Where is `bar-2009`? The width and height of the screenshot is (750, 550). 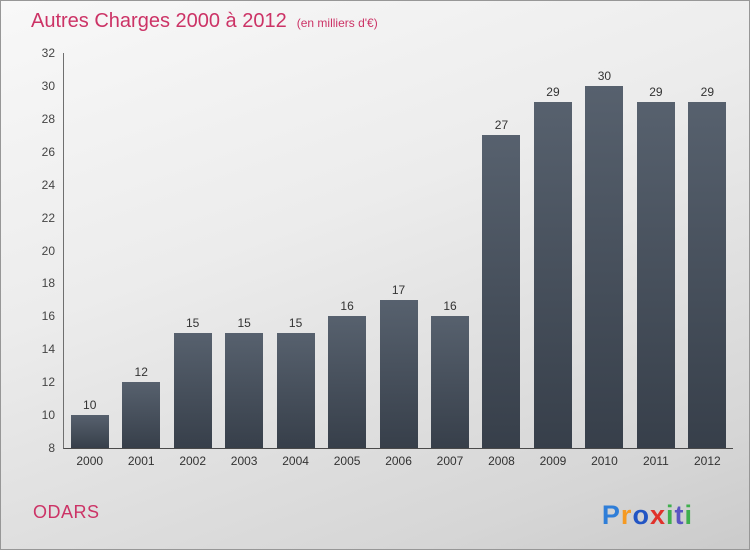
bar-2009 is located at coordinates (552, 275).